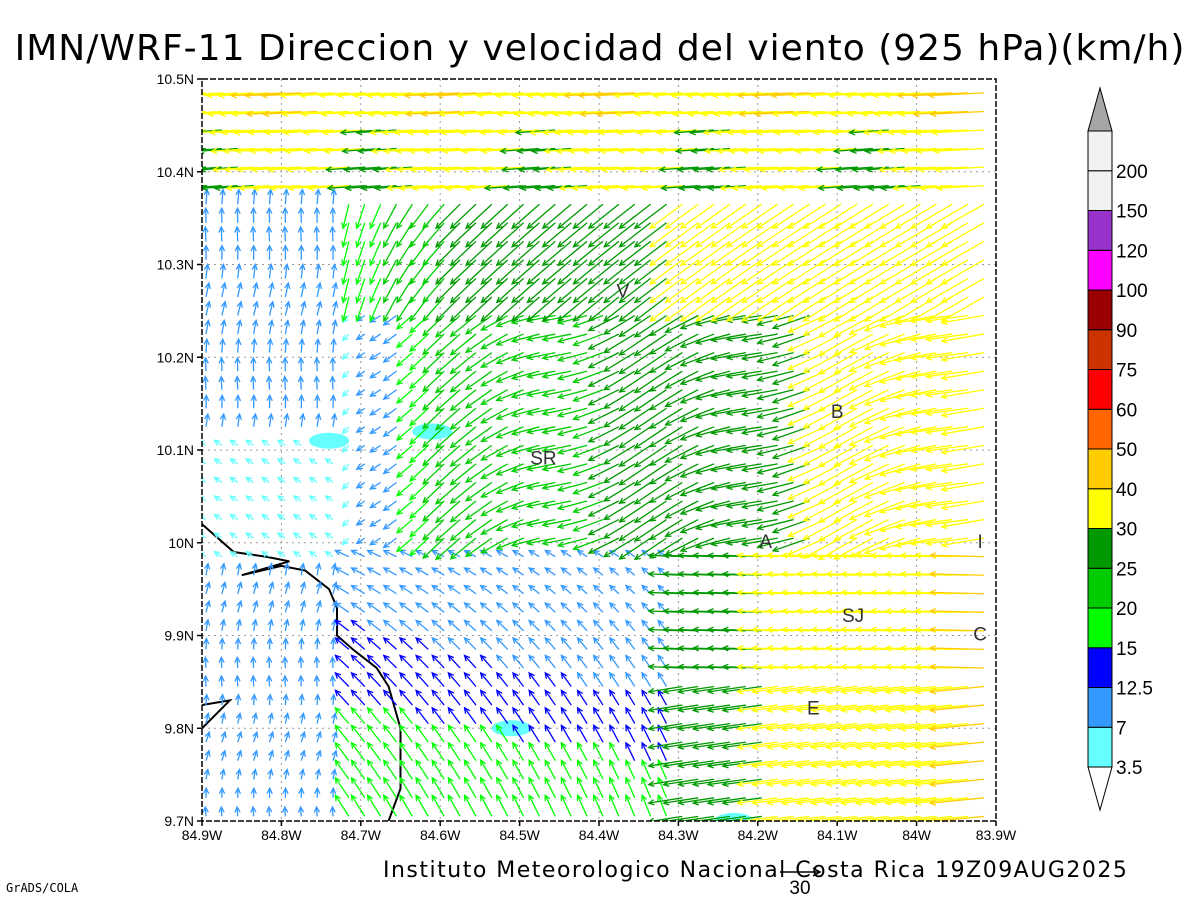 The image size is (1200, 900). Describe the element at coordinates (1126, 331) in the screenshot. I see `colorbar-label: 90` at that location.